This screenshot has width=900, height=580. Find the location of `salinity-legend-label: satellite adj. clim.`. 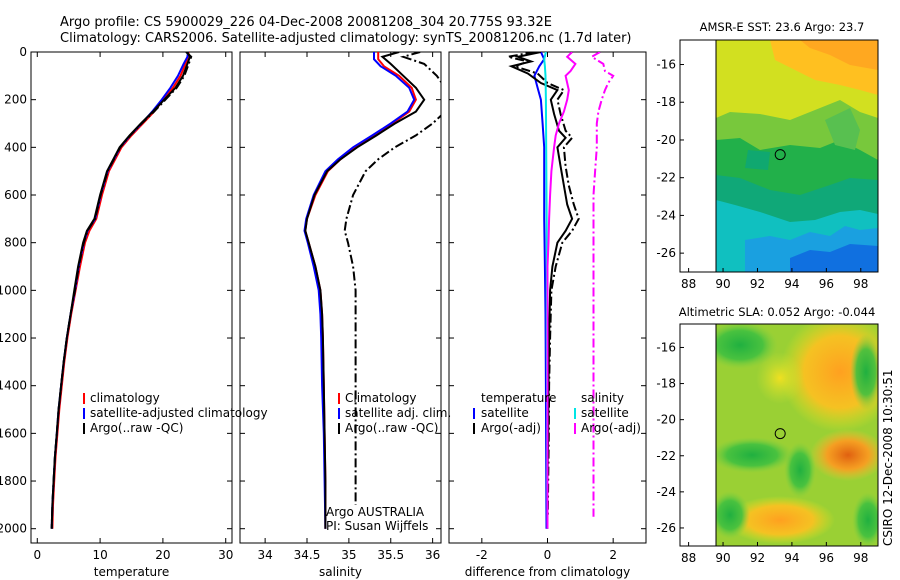

salinity-legend-label: satellite adj. clim. is located at coordinates (398, 413).